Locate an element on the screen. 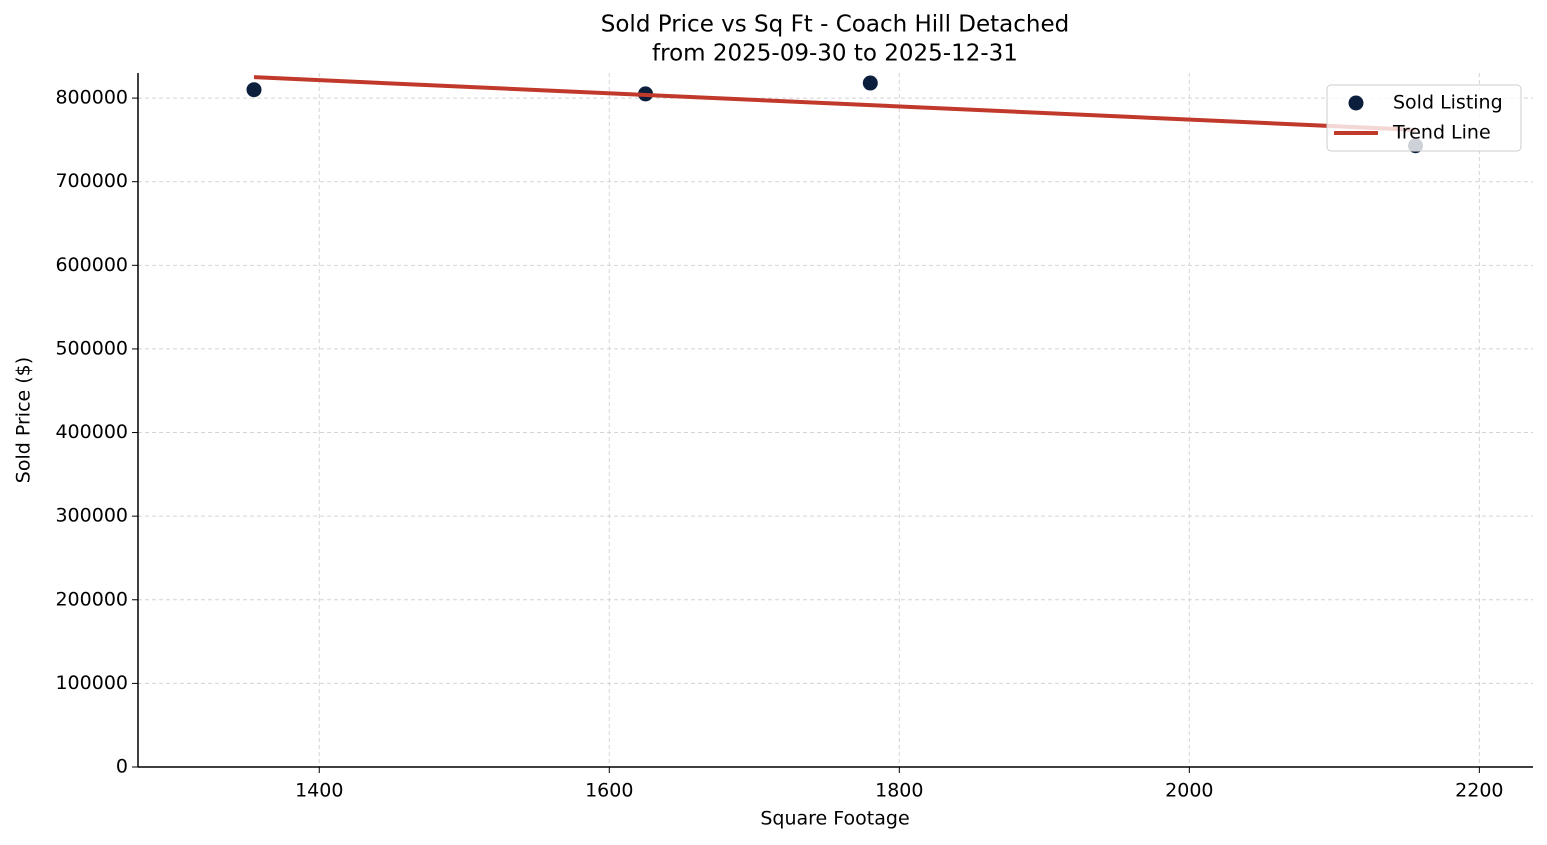 Image resolution: width=1547 pixels, height=845 pixels. x-tick-label: 1800 is located at coordinates (899, 791).